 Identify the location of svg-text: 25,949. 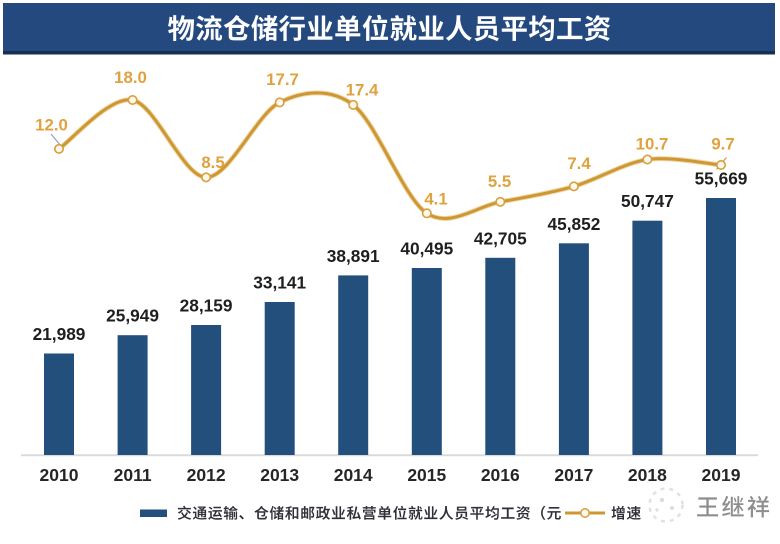
(132, 316).